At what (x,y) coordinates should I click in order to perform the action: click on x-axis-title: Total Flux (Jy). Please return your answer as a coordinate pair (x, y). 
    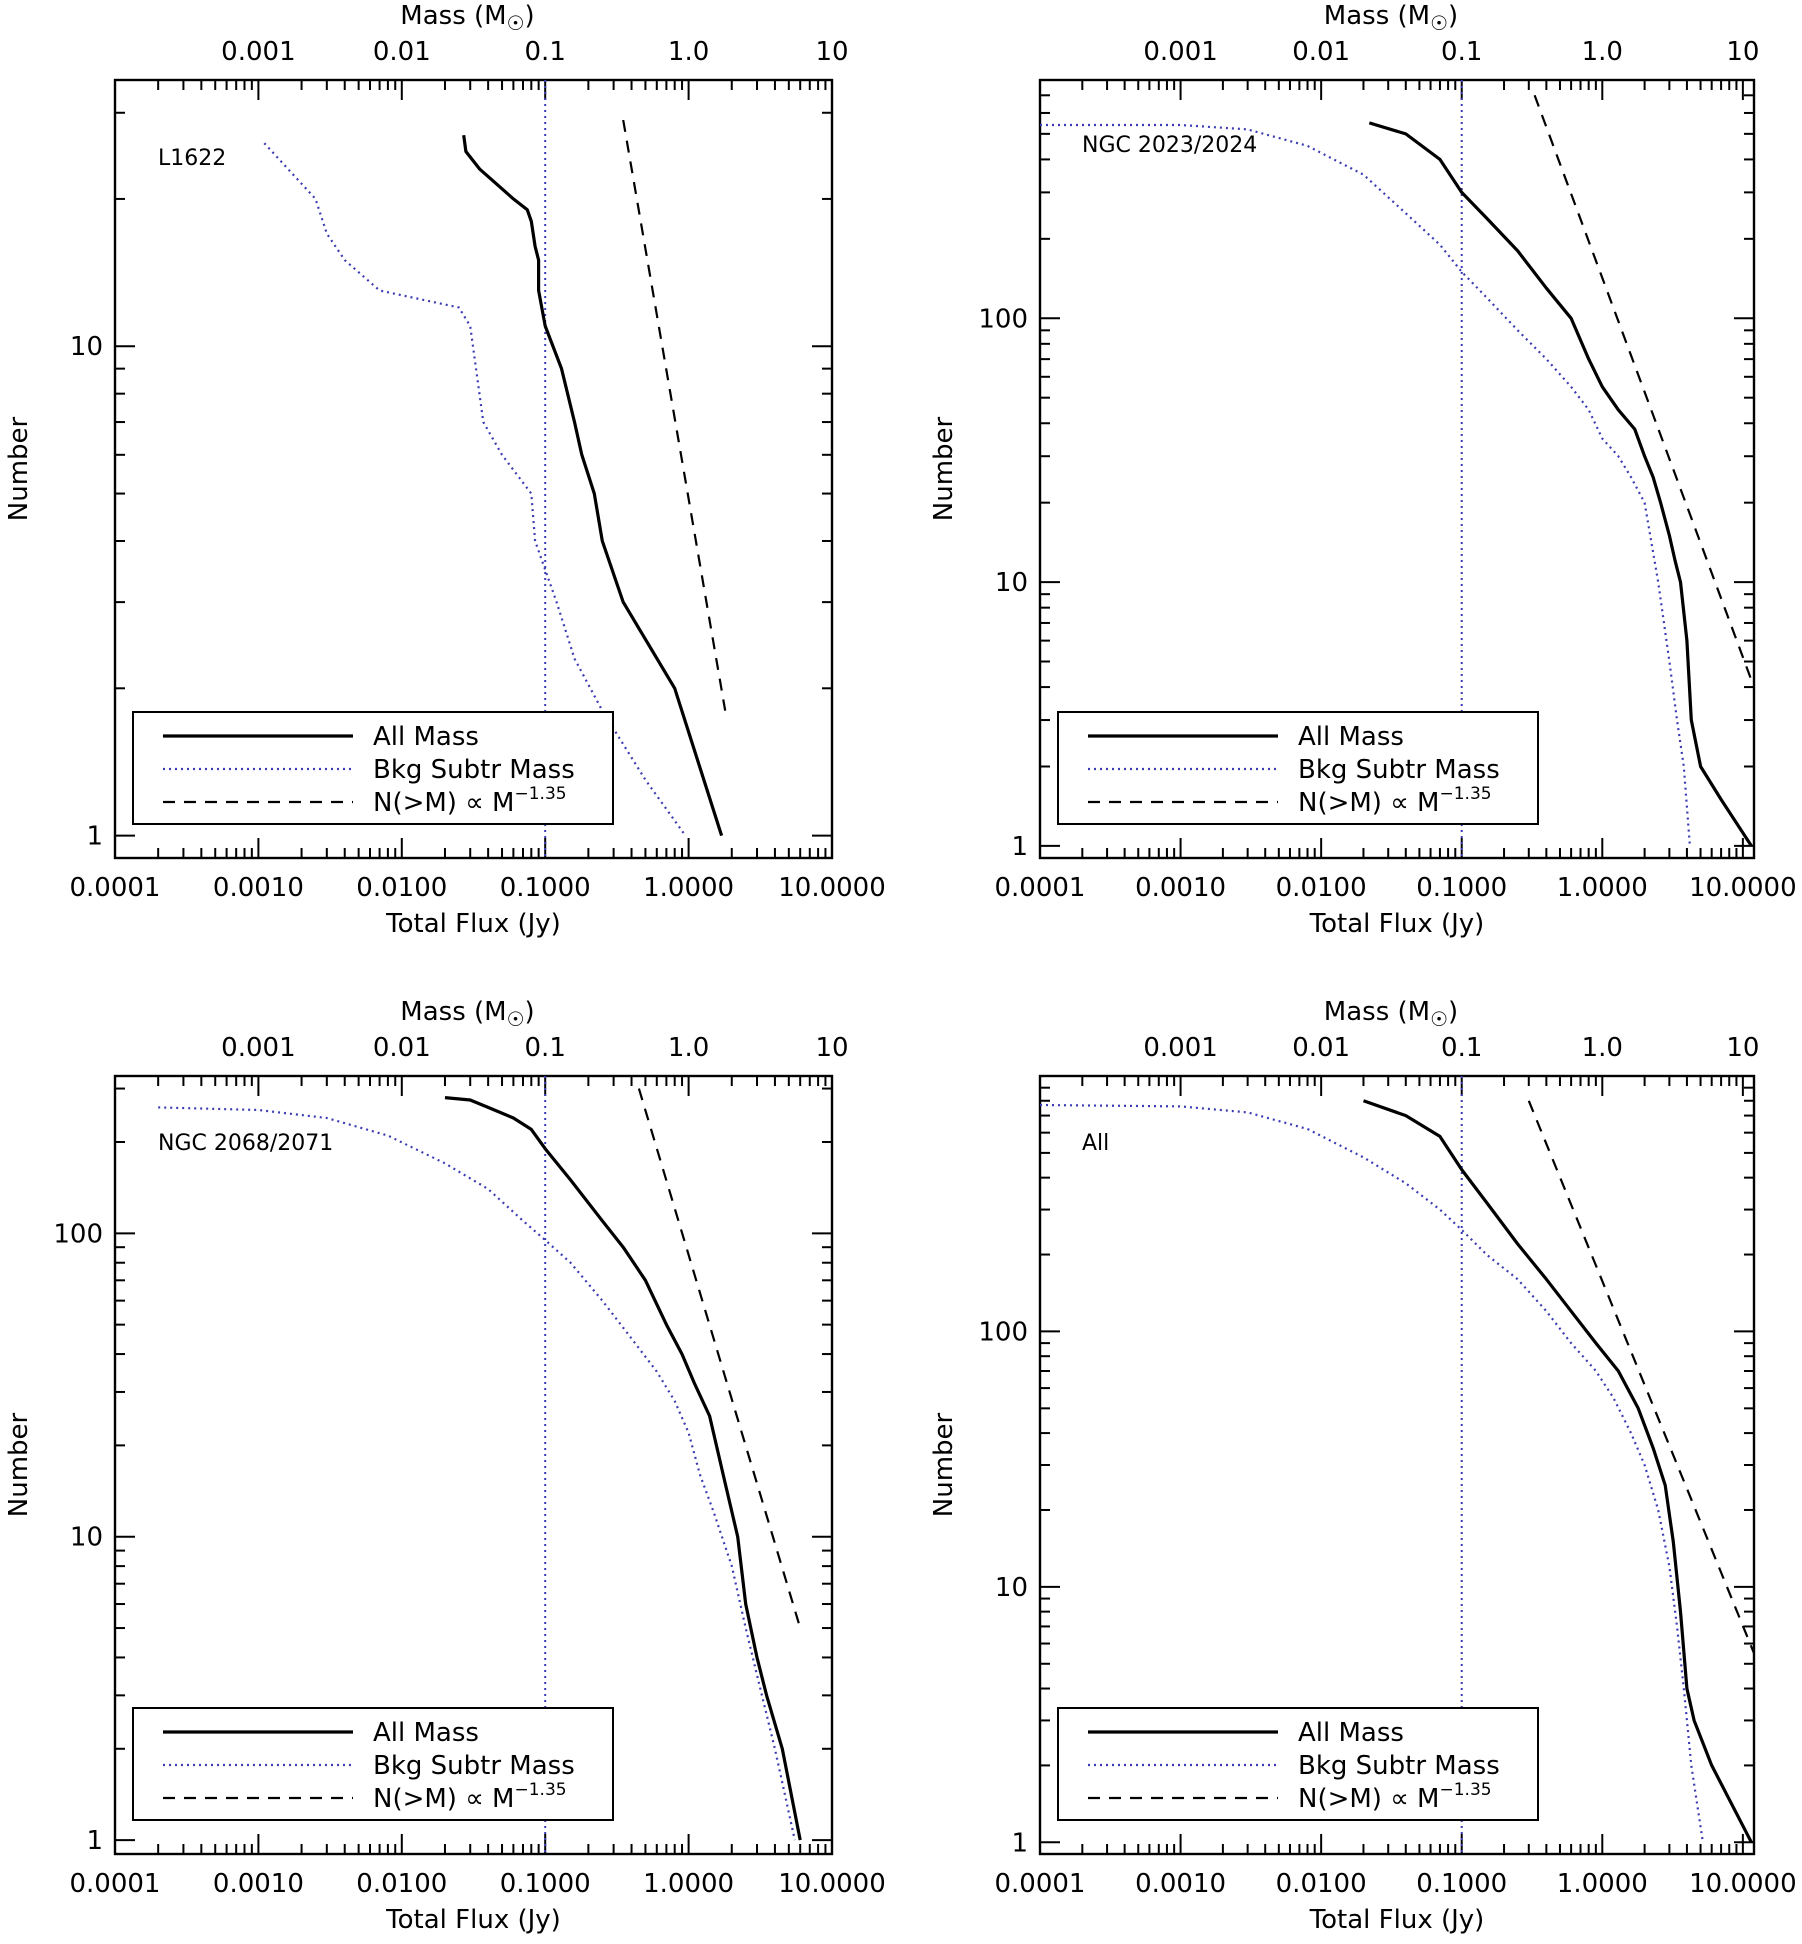
    Looking at the image, I should click on (1397, 1920).